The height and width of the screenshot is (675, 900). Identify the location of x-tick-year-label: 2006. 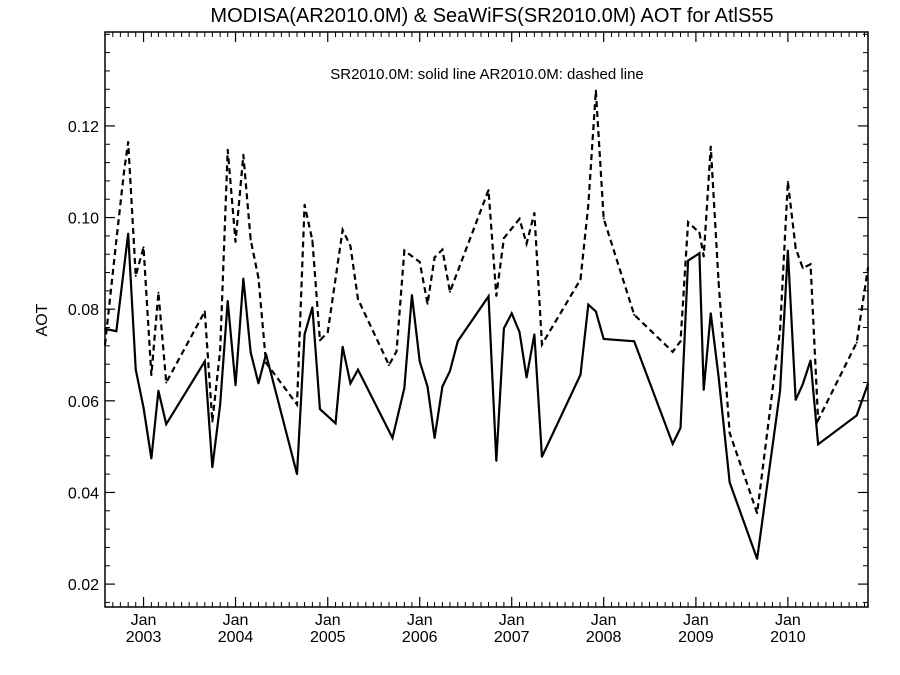
(420, 637).